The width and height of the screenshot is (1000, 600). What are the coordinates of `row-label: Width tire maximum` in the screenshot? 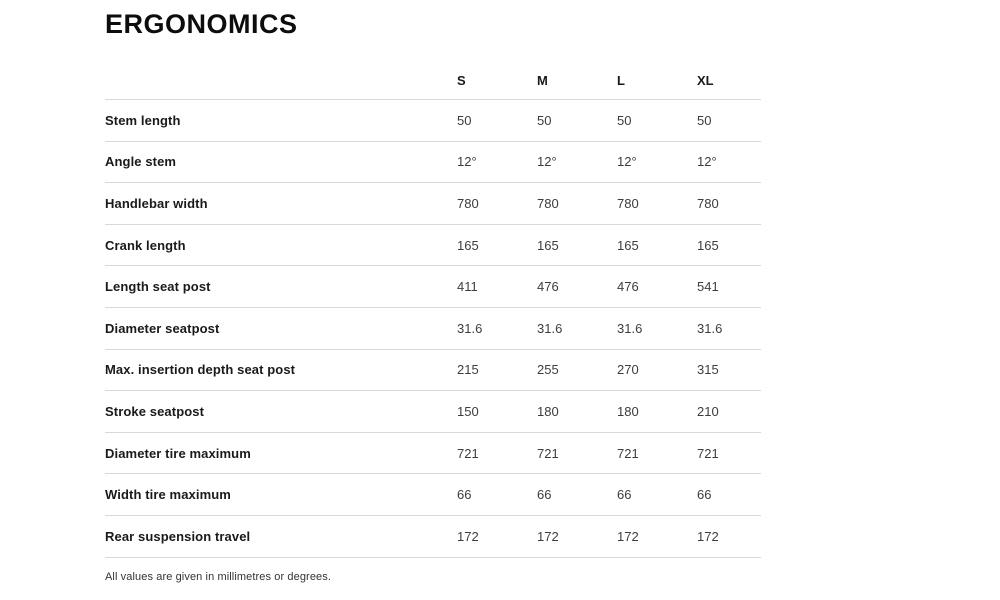 It's located at (168, 495).